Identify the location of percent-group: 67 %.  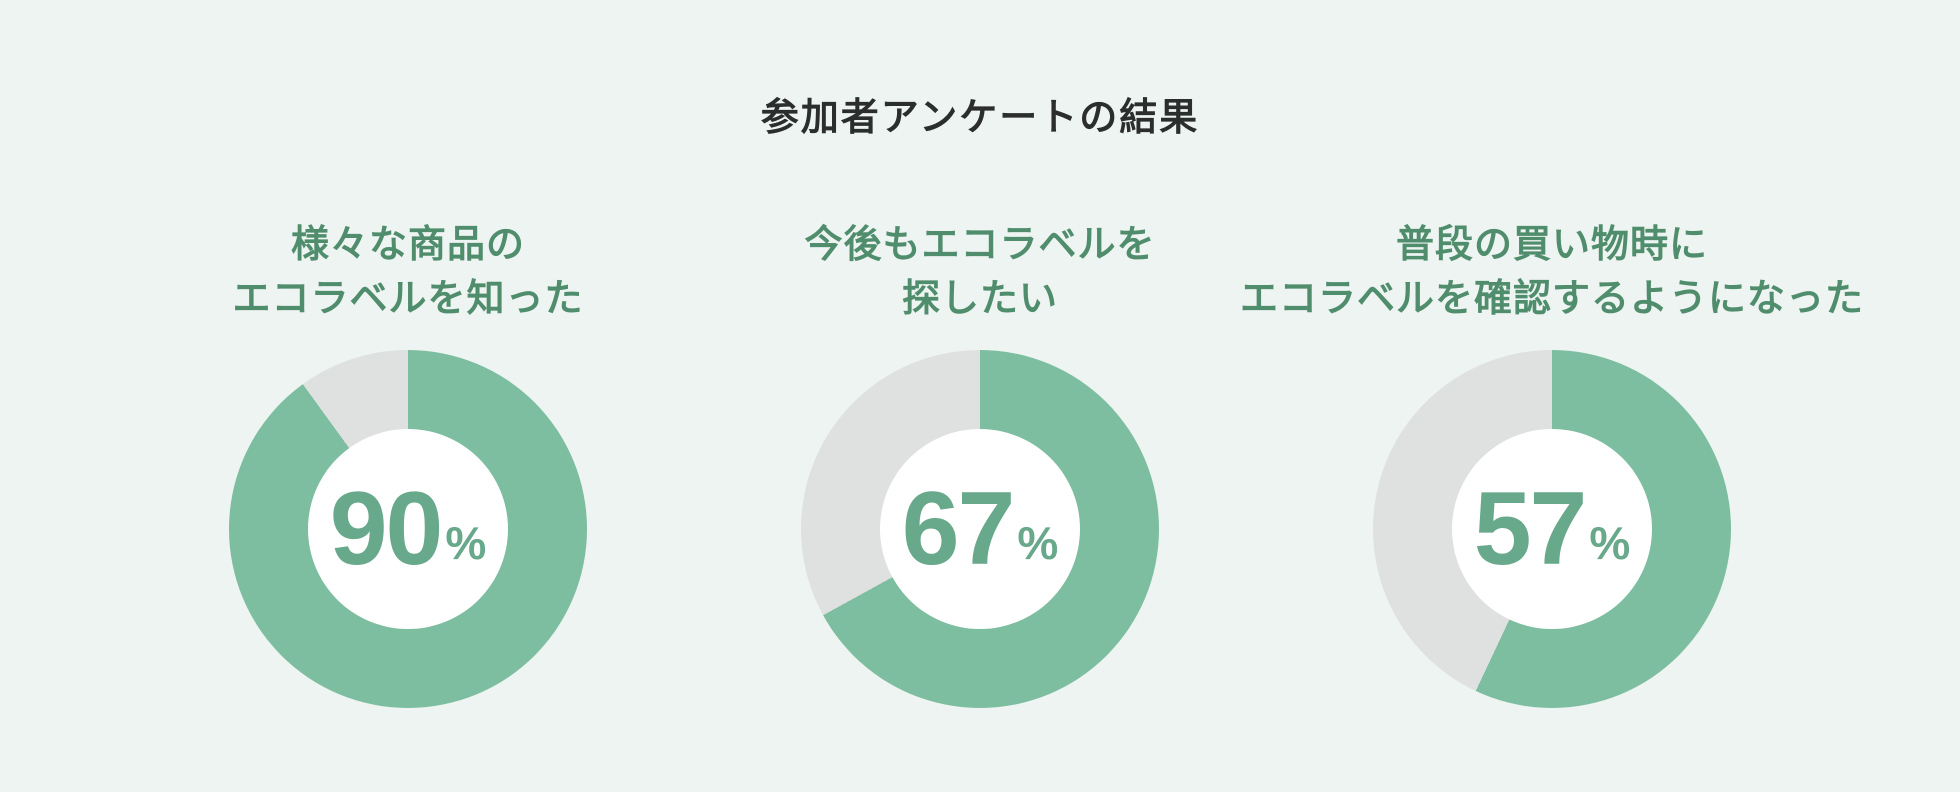
(980, 529).